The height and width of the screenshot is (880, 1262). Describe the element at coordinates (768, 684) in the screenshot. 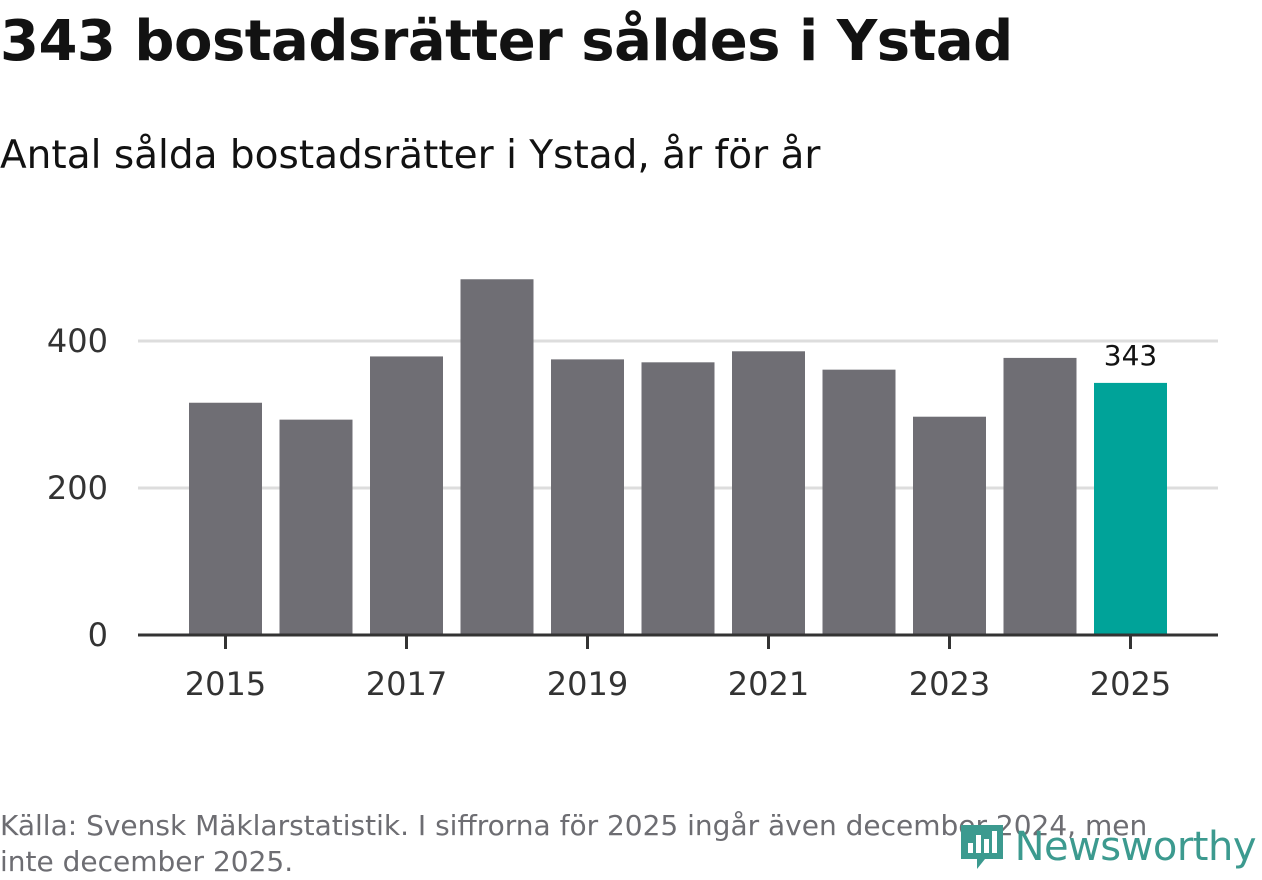

I see `x-tick-label: 2021` at that location.